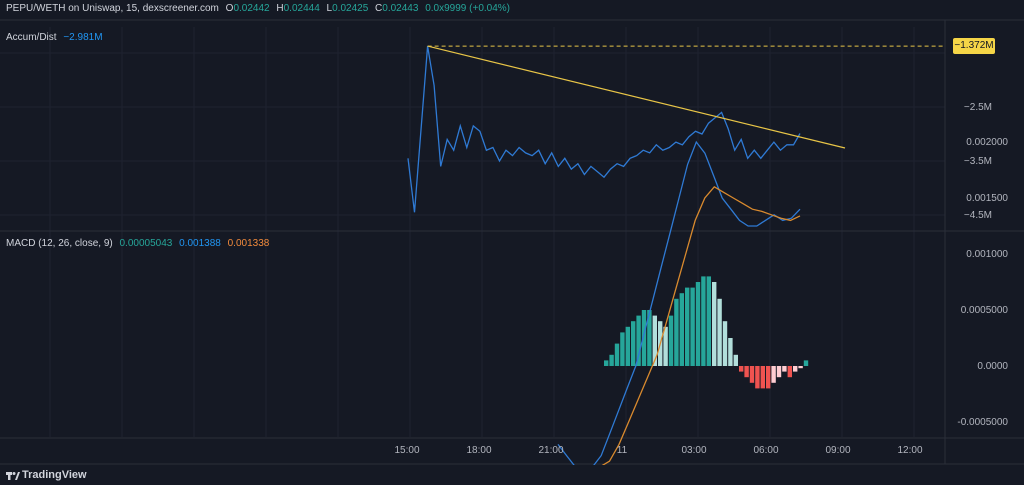 This screenshot has height=485, width=1024. What do you see at coordinates (765, 450) in the screenshot?
I see `time-tick-6: 06:00` at bounding box center [765, 450].